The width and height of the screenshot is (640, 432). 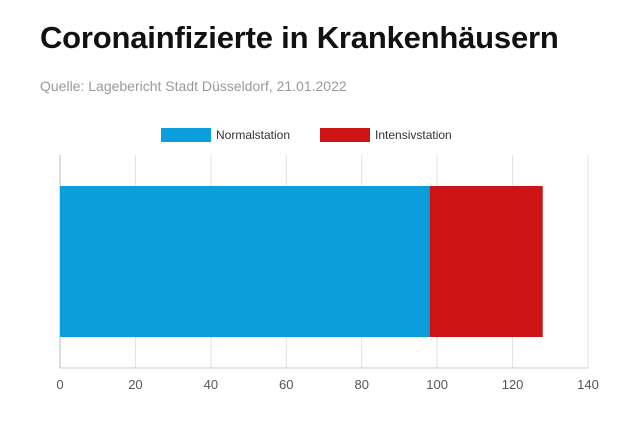 What do you see at coordinates (413, 135) in the screenshot?
I see `legend-label-intensivstation: Intensivstation` at bounding box center [413, 135].